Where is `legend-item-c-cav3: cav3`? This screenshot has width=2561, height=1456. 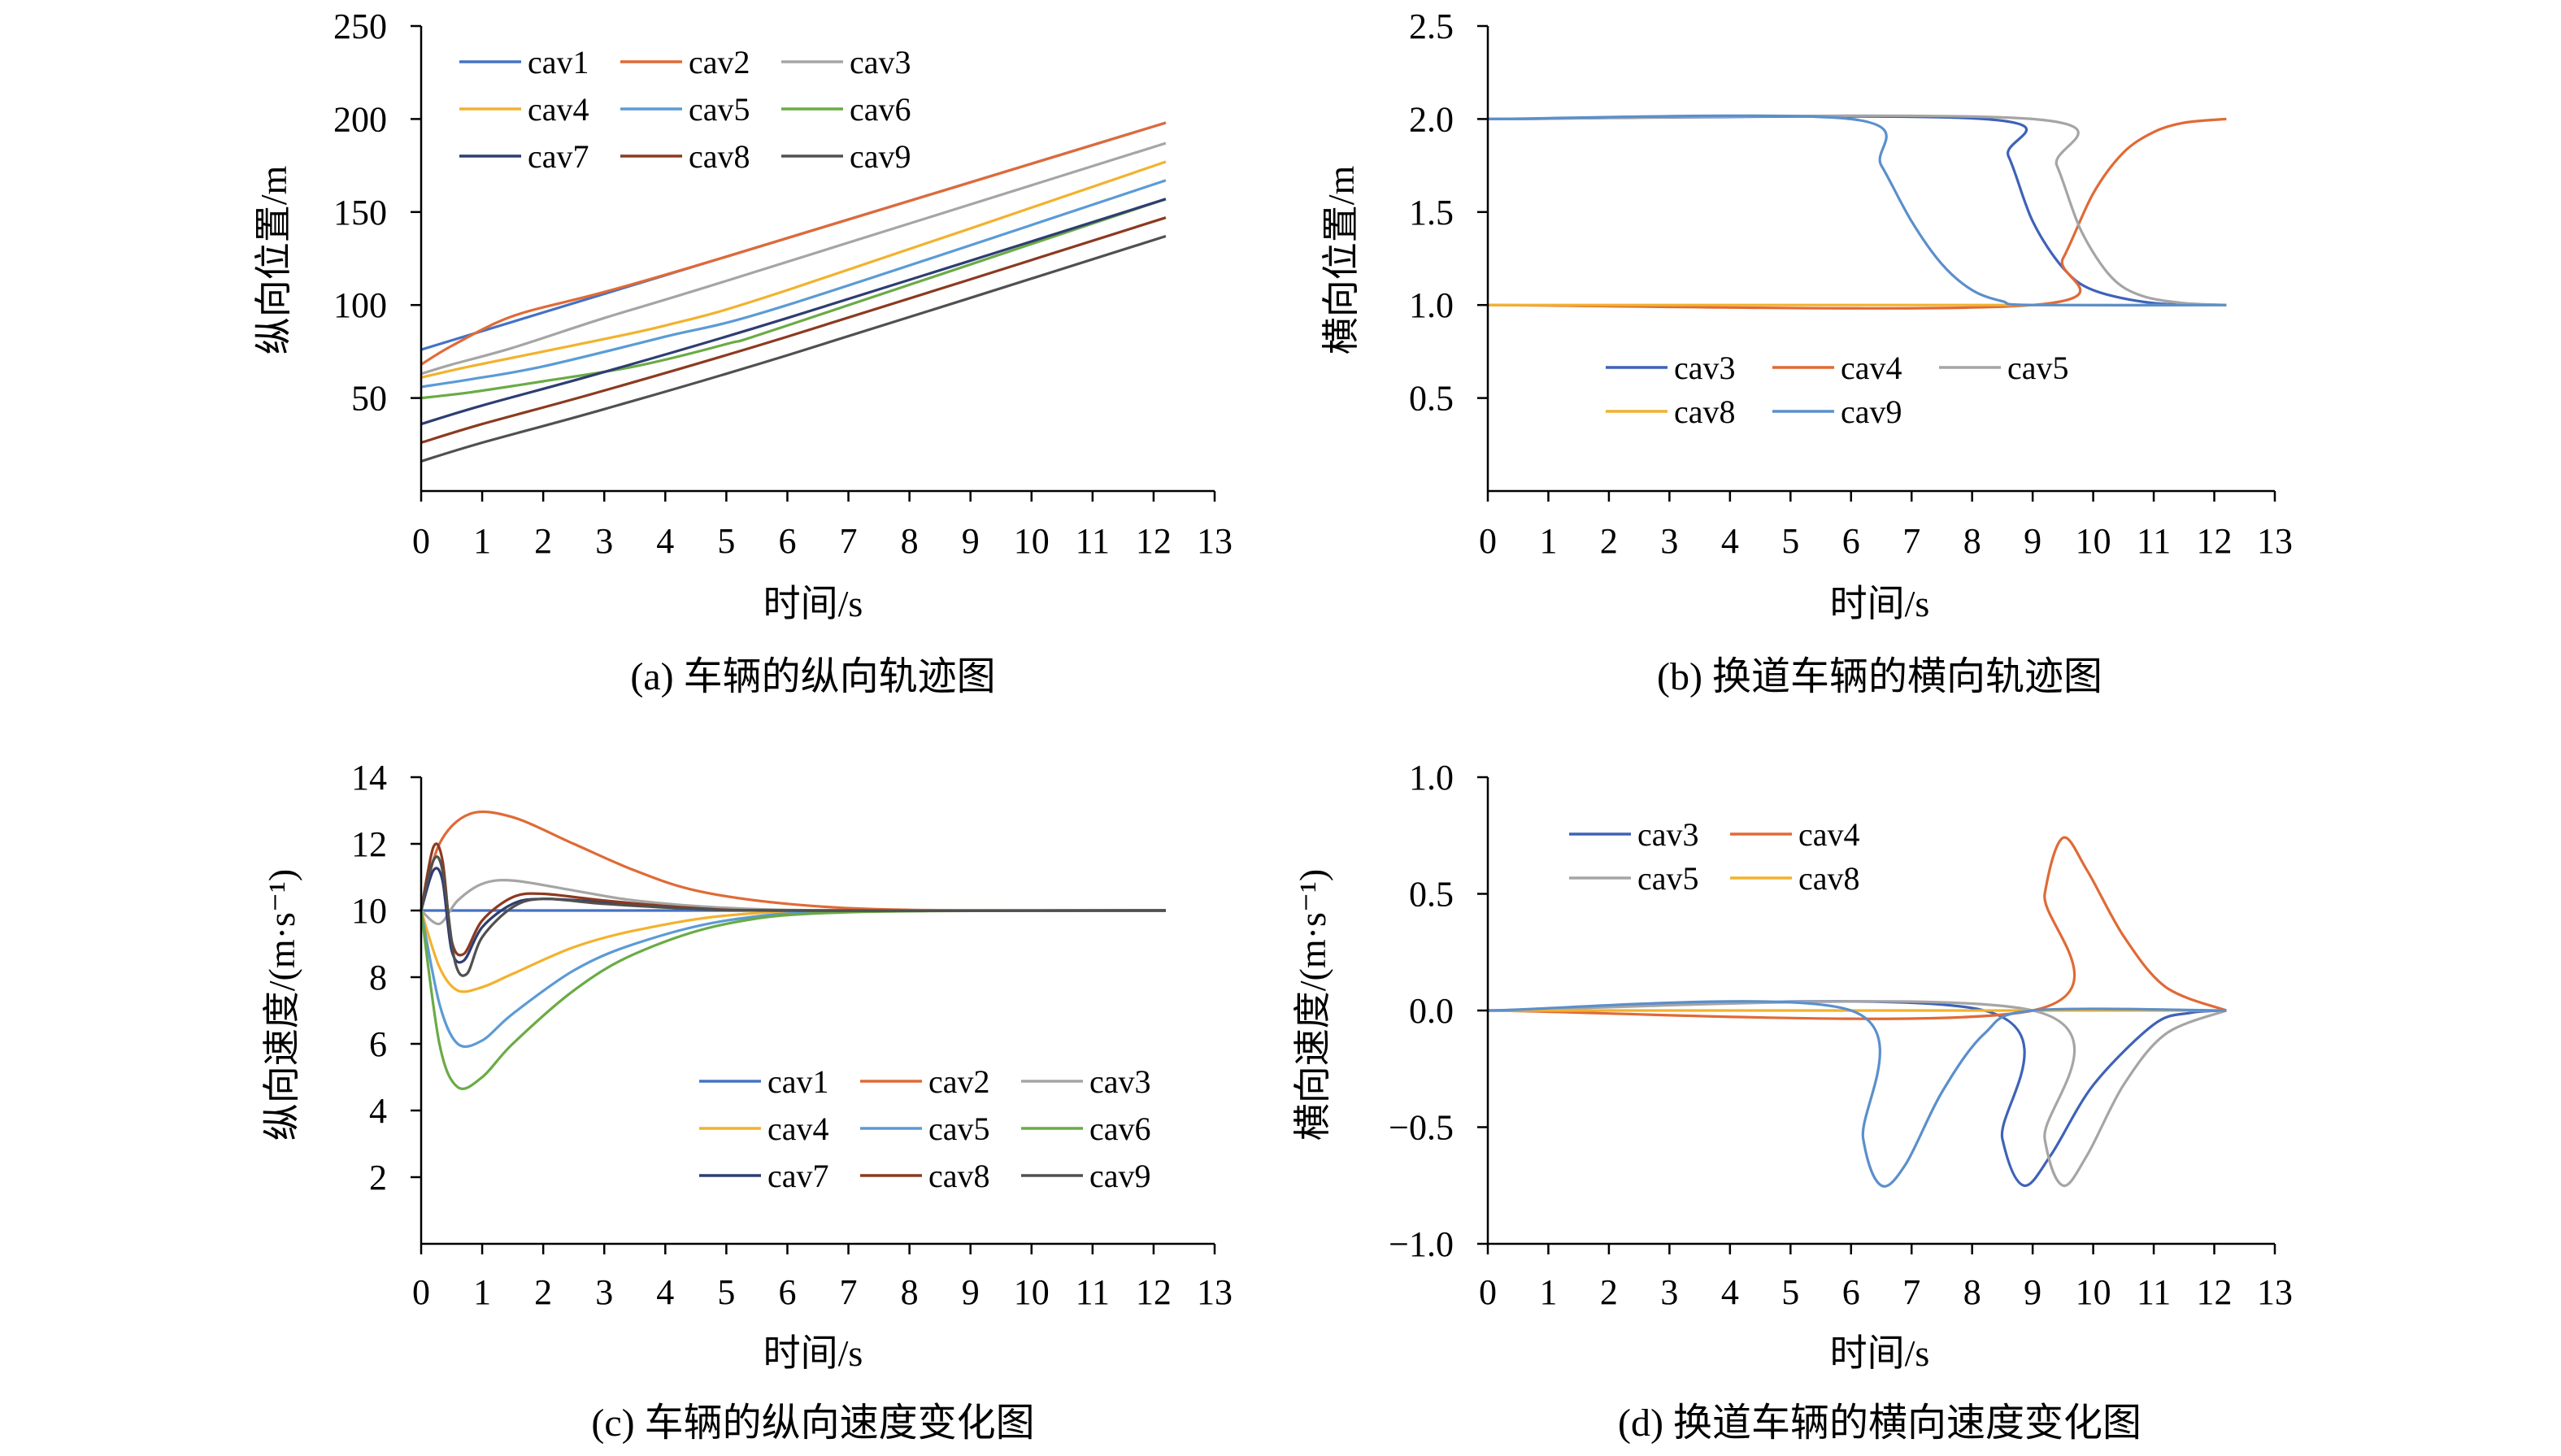
legend-item-c-cav3: cav3 is located at coordinates (1086, 1082).